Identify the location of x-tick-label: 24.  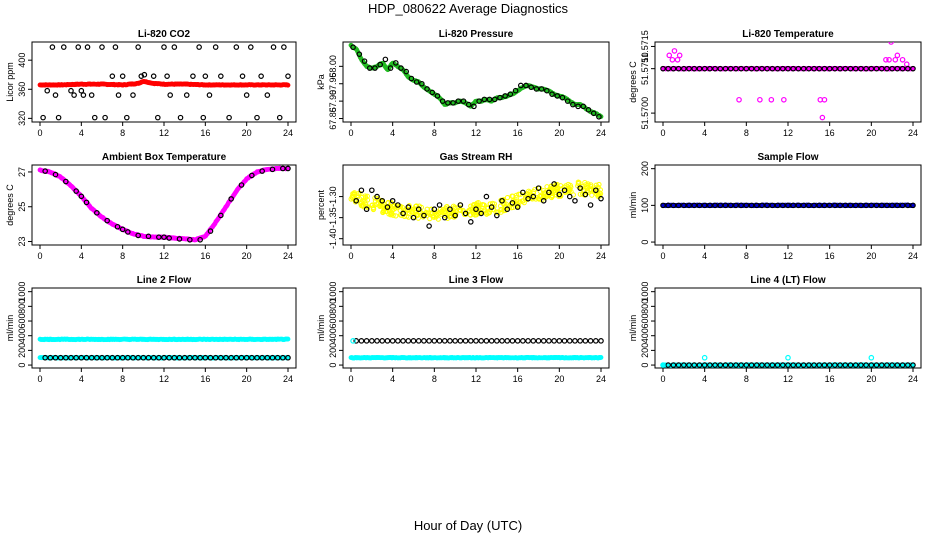
(913, 379).